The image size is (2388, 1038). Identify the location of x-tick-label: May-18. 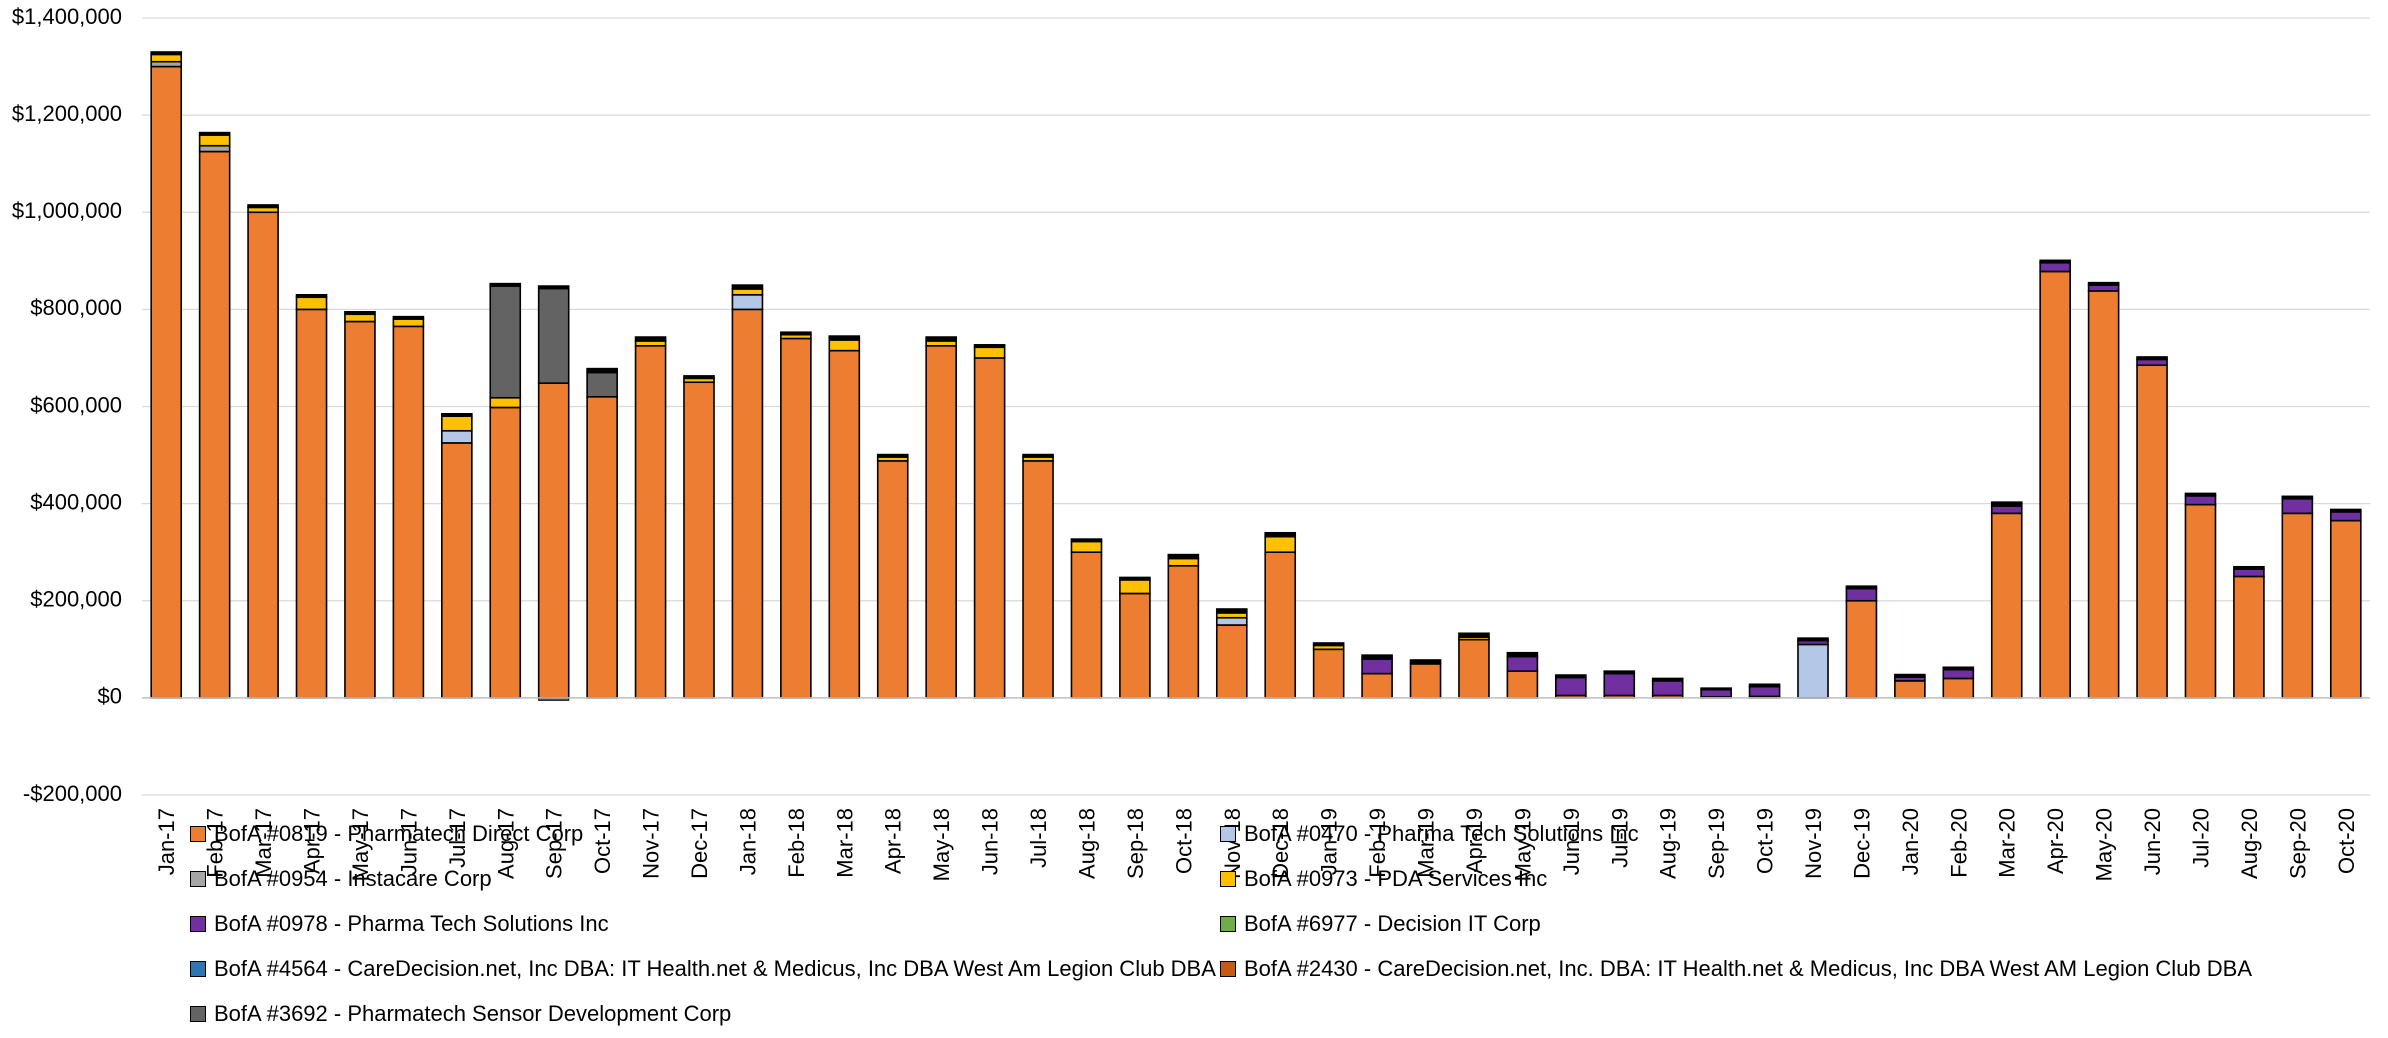
(941, 844).